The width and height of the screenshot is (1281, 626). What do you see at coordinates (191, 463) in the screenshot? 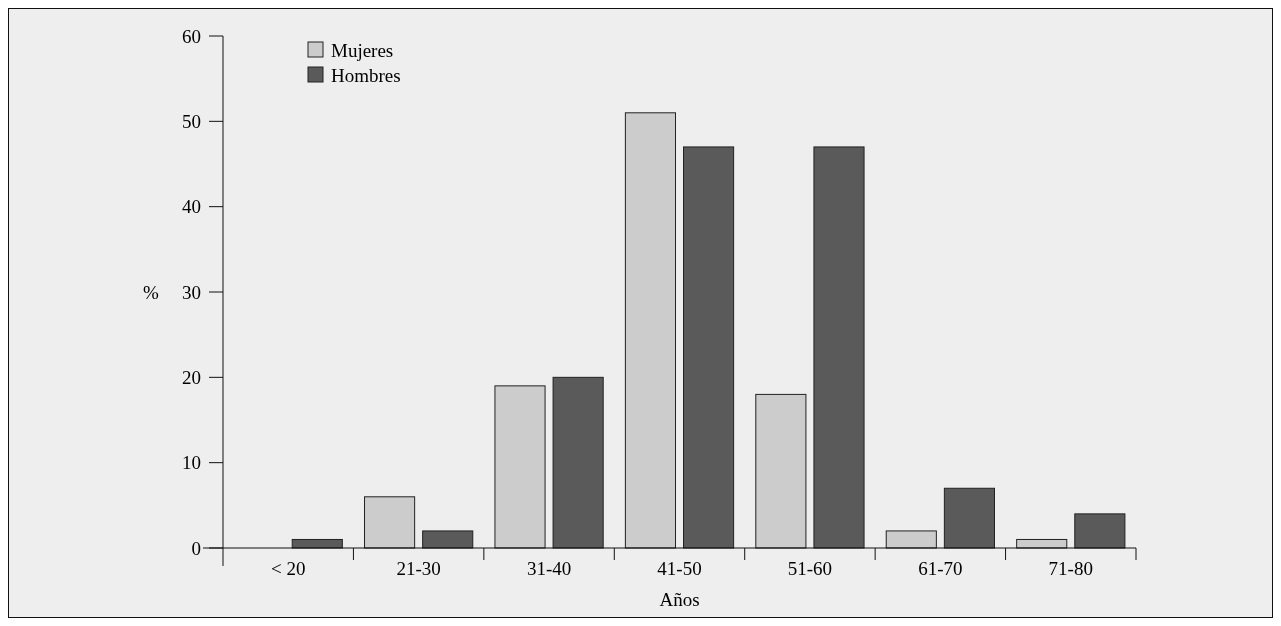
I see `y-tick-label: 10` at bounding box center [191, 463].